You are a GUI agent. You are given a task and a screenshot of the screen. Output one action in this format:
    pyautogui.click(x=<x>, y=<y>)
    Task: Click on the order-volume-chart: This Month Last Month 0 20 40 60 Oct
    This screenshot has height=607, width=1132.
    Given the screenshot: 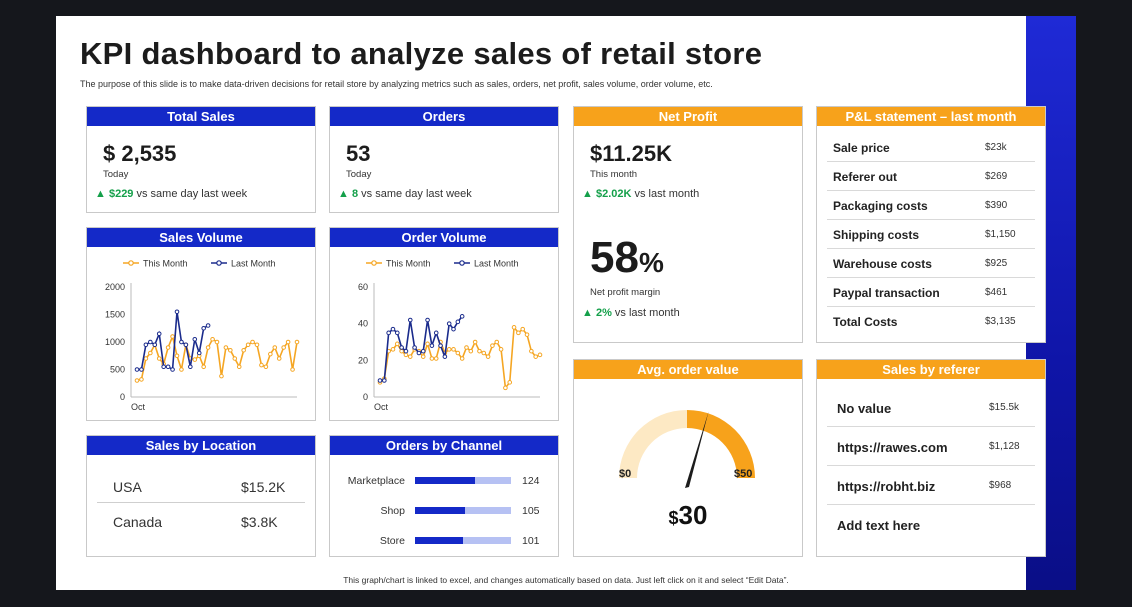 What is the action you would take?
    pyautogui.click(x=450, y=335)
    